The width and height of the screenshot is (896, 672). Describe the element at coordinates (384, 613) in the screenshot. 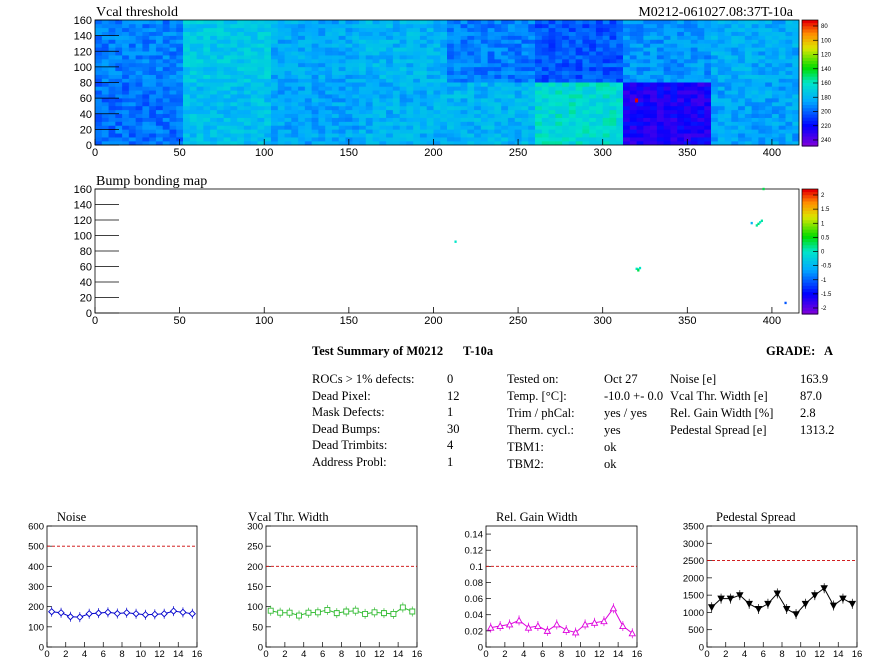

I see `data-point` at that location.